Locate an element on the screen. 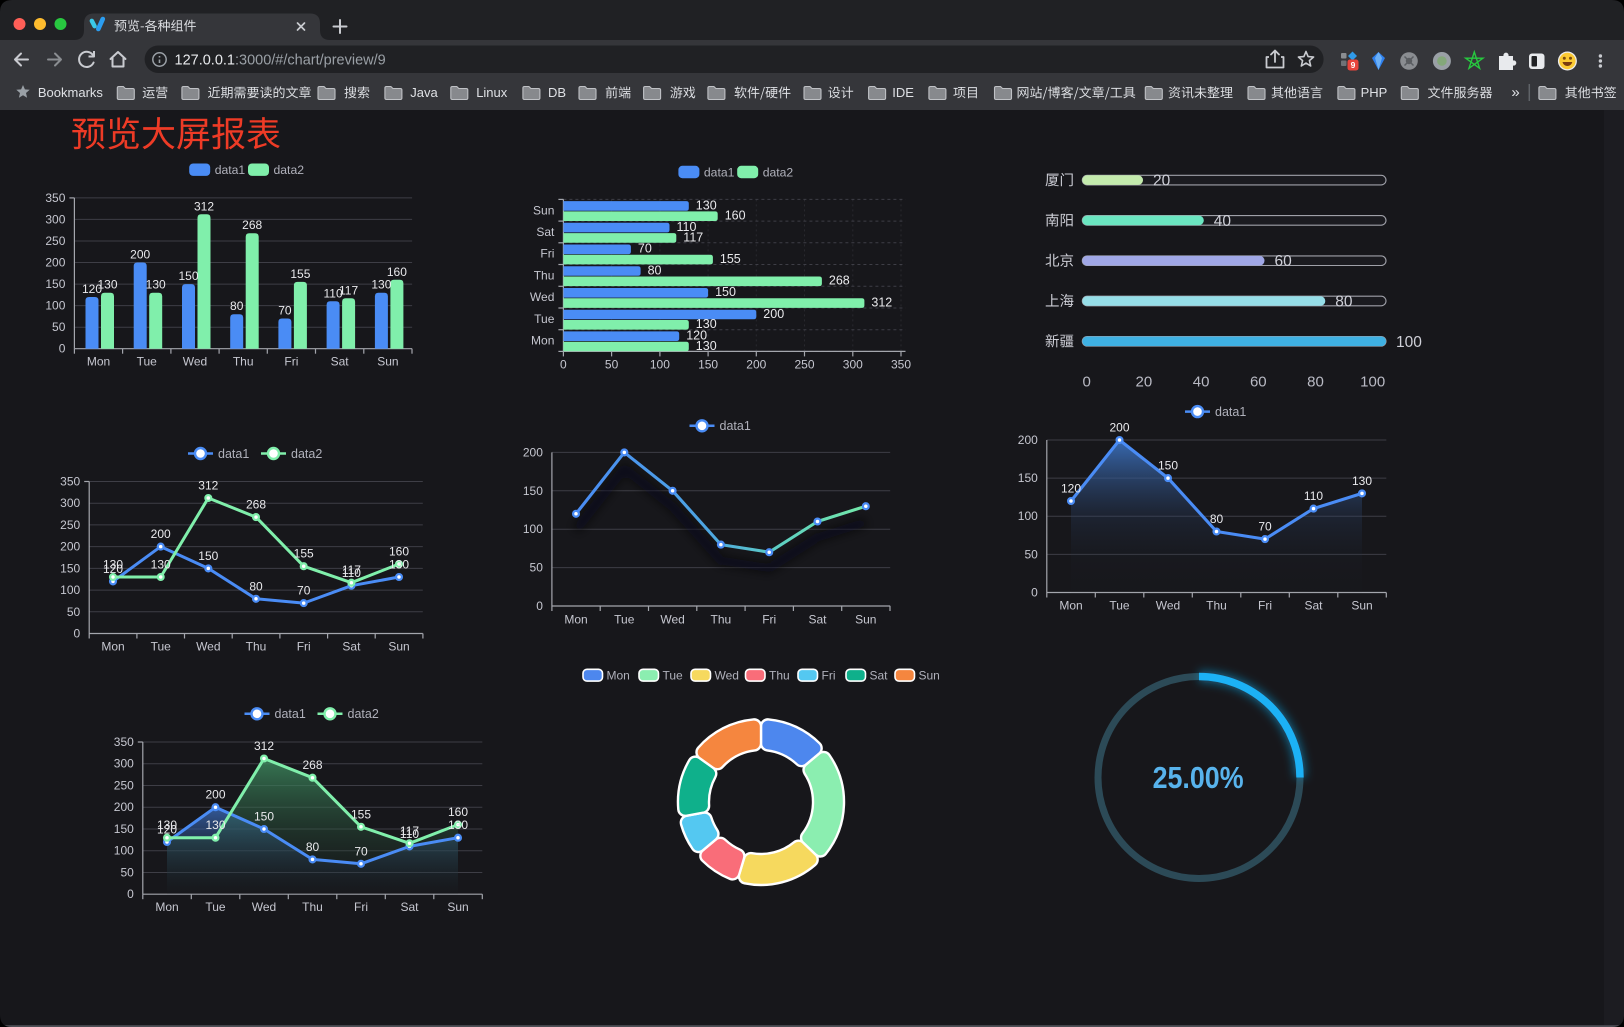 The image size is (1624, 1027). svg-text: 312 is located at coordinates (264, 746).